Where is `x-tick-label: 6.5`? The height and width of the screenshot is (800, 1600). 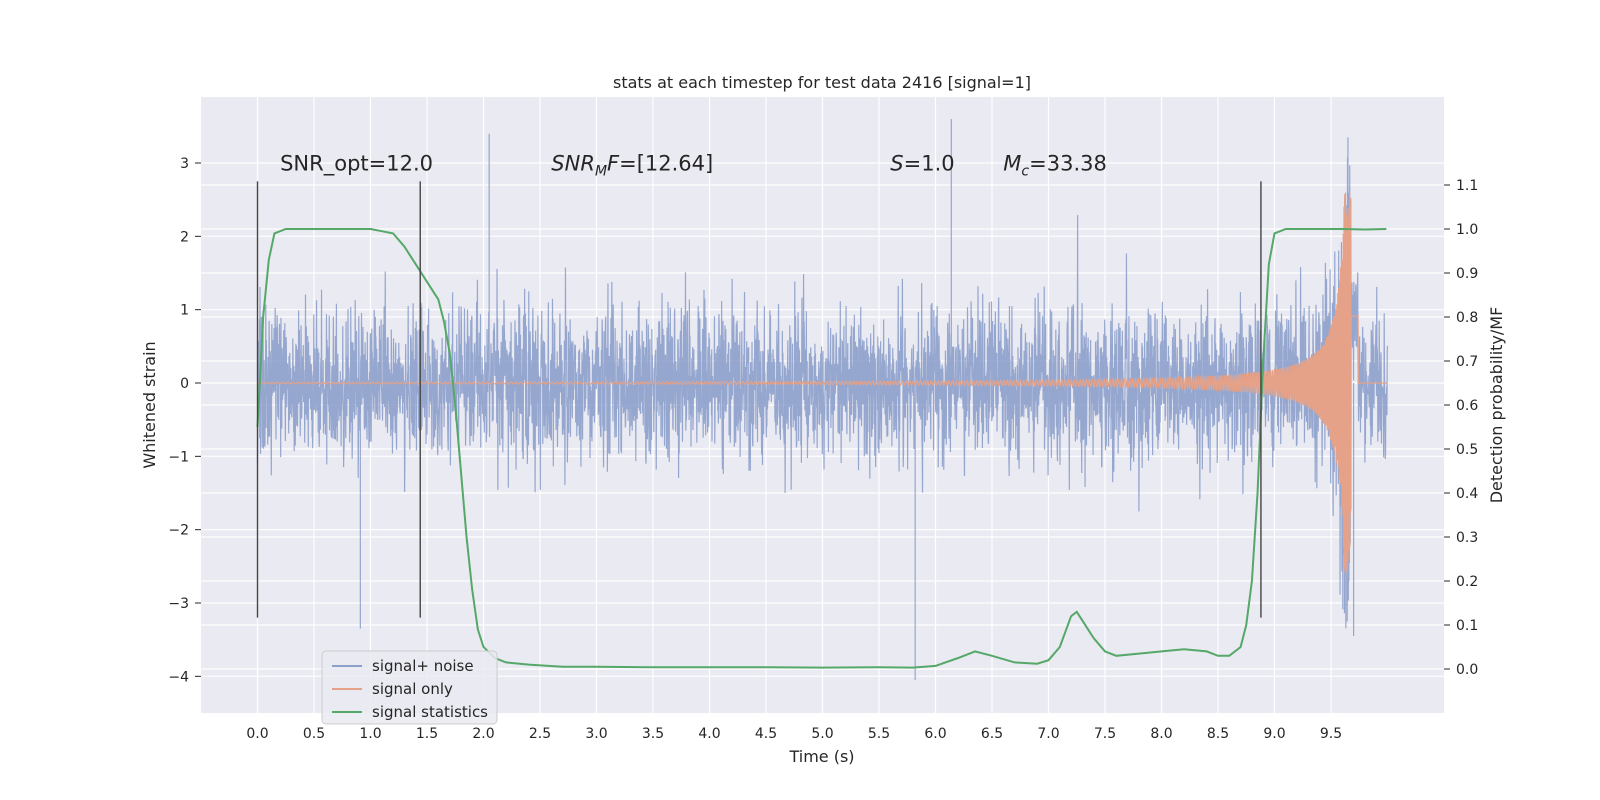 x-tick-label: 6.5 is located at coordinates (992, 734).